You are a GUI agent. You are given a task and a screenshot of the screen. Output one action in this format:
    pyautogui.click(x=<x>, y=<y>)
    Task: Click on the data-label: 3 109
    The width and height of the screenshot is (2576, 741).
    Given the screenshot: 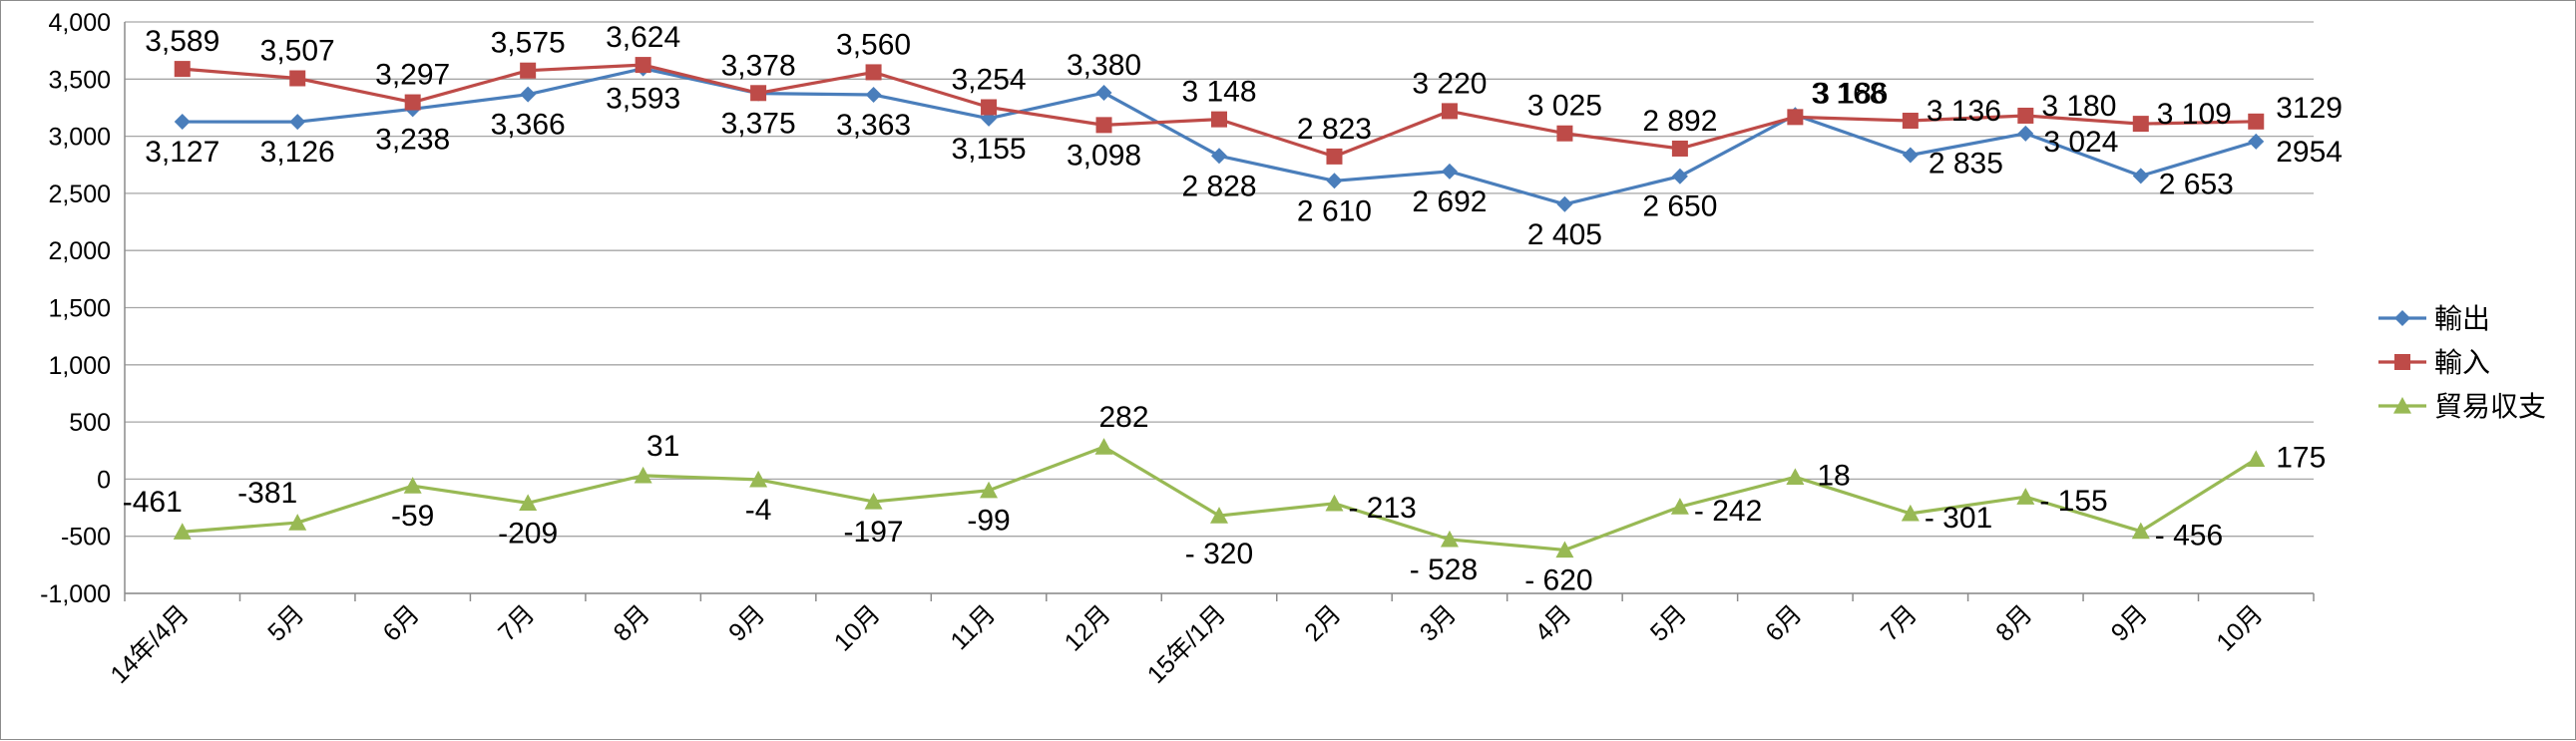 What is the action you would take?
    pyautogui.click(x=2194, y=114)
    